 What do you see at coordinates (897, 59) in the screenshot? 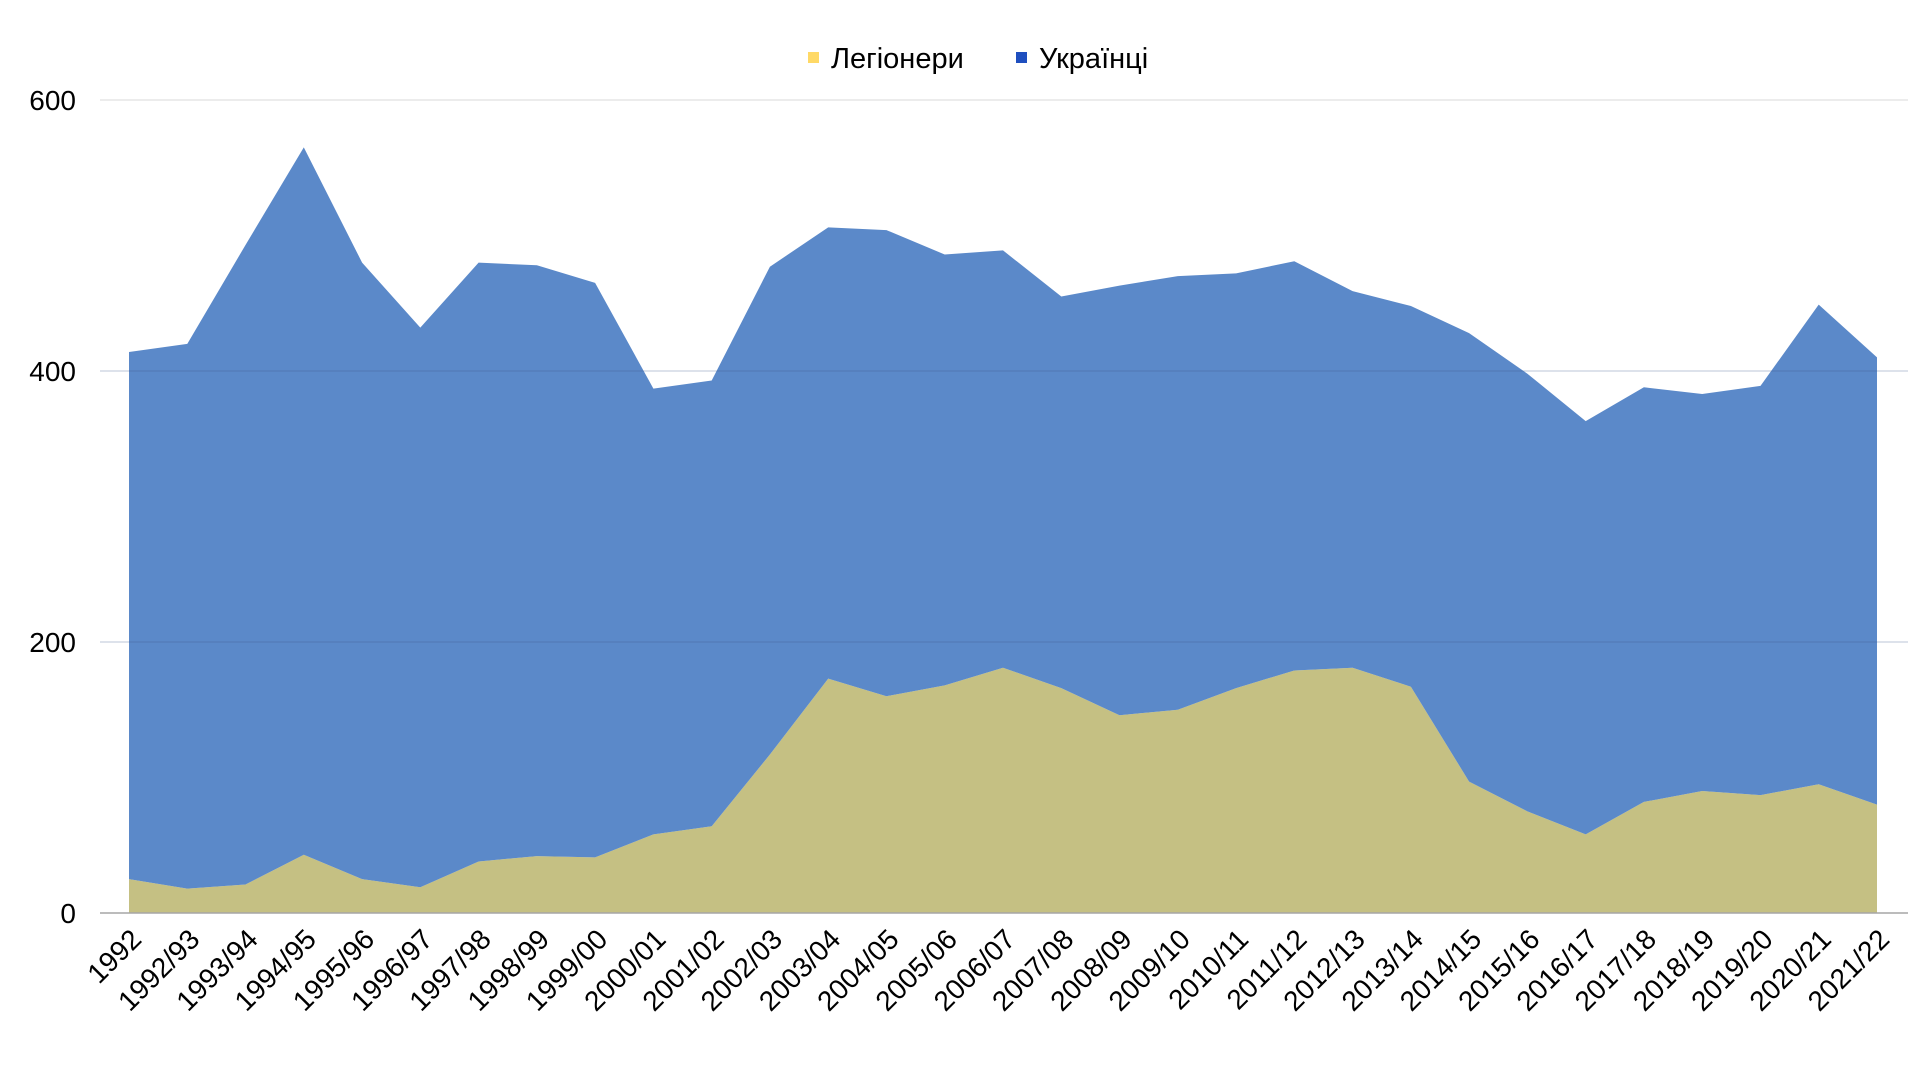
I see `legend-label: Легіонери` at bounding box center [897, 59].